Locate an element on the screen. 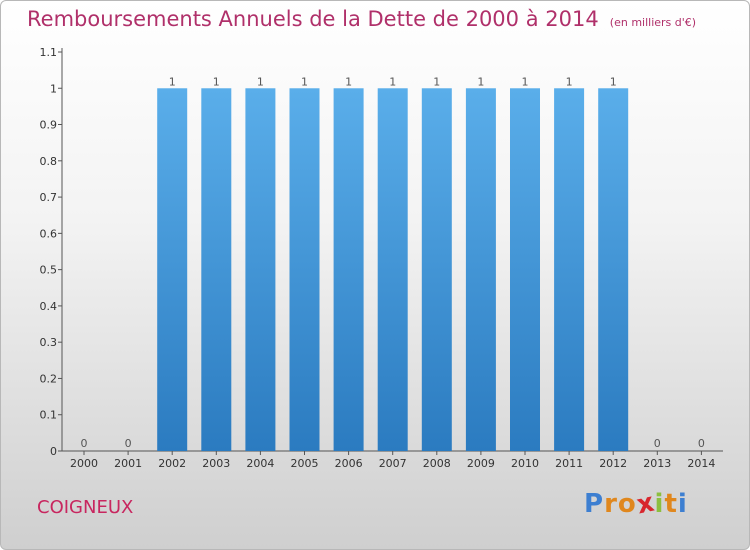 This screenshot has height=550, width=750. y-tick-label: 0 is located at coordinates (53, 451).